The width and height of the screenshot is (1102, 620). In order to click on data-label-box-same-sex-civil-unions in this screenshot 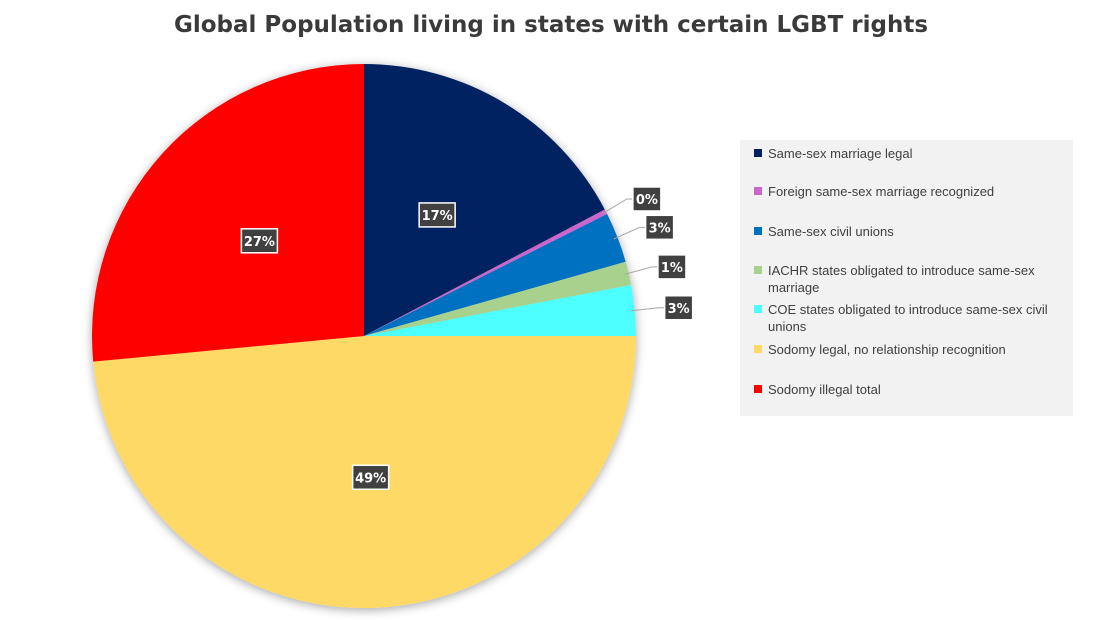, I will do `click(659, 227)`.